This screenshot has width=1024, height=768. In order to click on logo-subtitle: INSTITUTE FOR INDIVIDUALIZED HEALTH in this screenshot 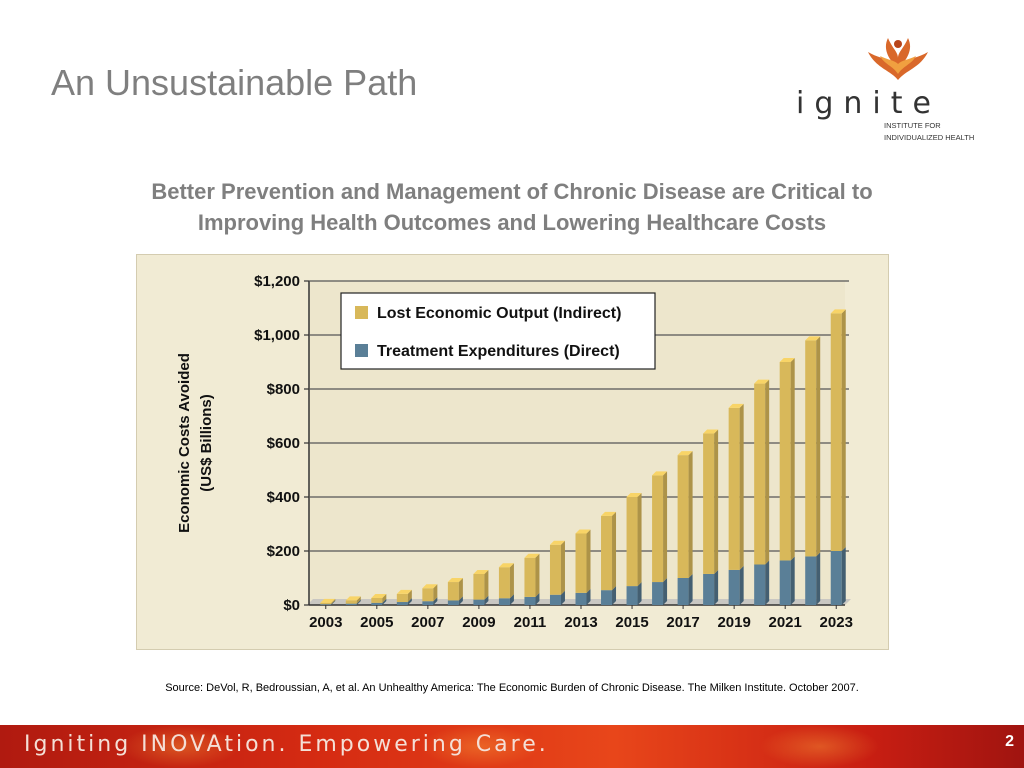, I will do `click(929, 132)`.